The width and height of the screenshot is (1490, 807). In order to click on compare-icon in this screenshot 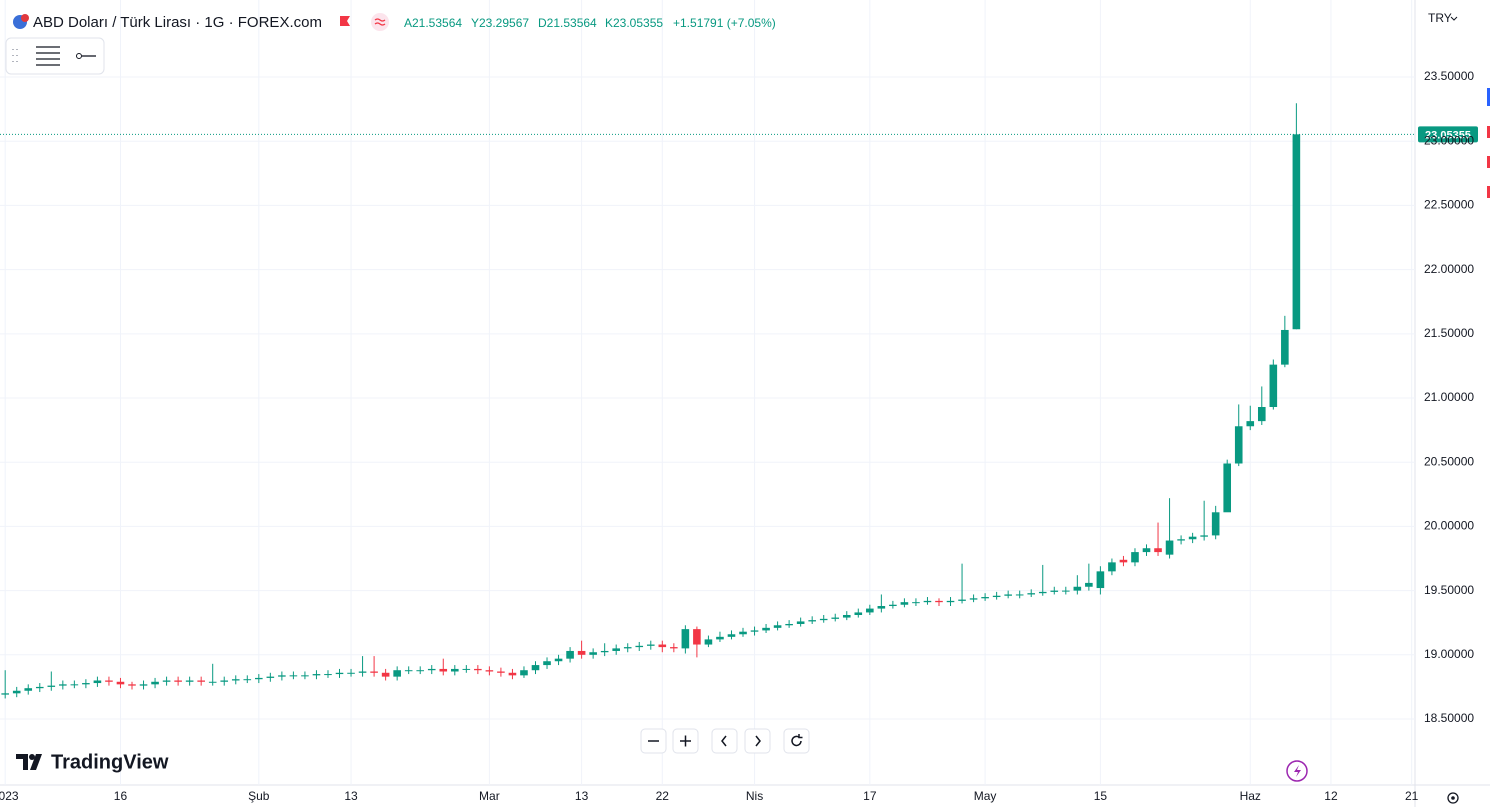, I will do `click(380, 22)`.